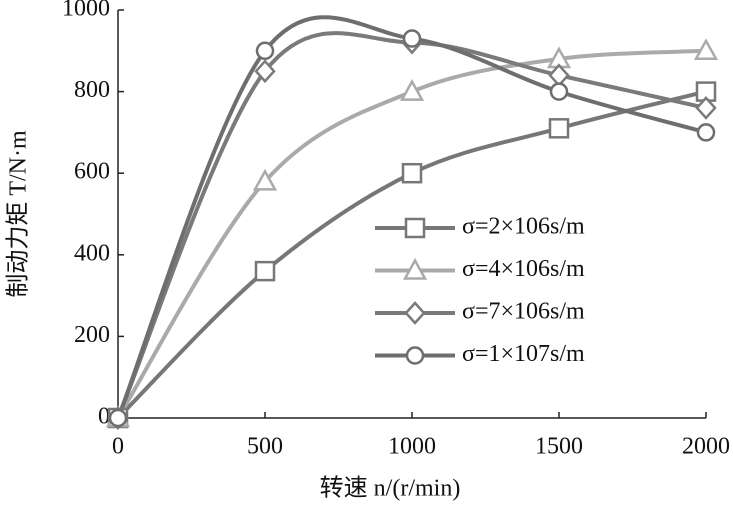 The width and height of the screenshot is (733, 508). I want to click on x-tick-label: 1000, so click(412, 447).